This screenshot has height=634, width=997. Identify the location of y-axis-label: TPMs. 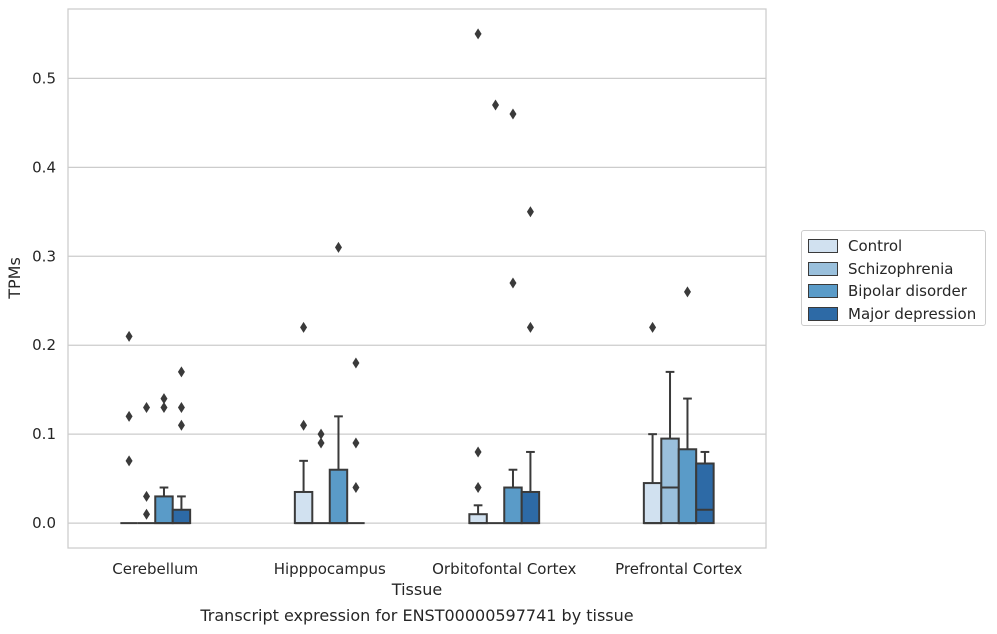
(14, 278).